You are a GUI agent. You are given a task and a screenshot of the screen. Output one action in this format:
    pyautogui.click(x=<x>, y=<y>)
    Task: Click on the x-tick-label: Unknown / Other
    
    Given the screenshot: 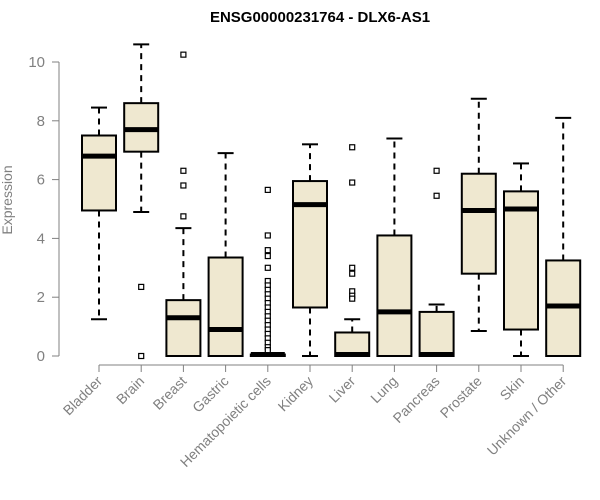 What is the action you would take?
    pyautogui.click(x=527, y=416)
    